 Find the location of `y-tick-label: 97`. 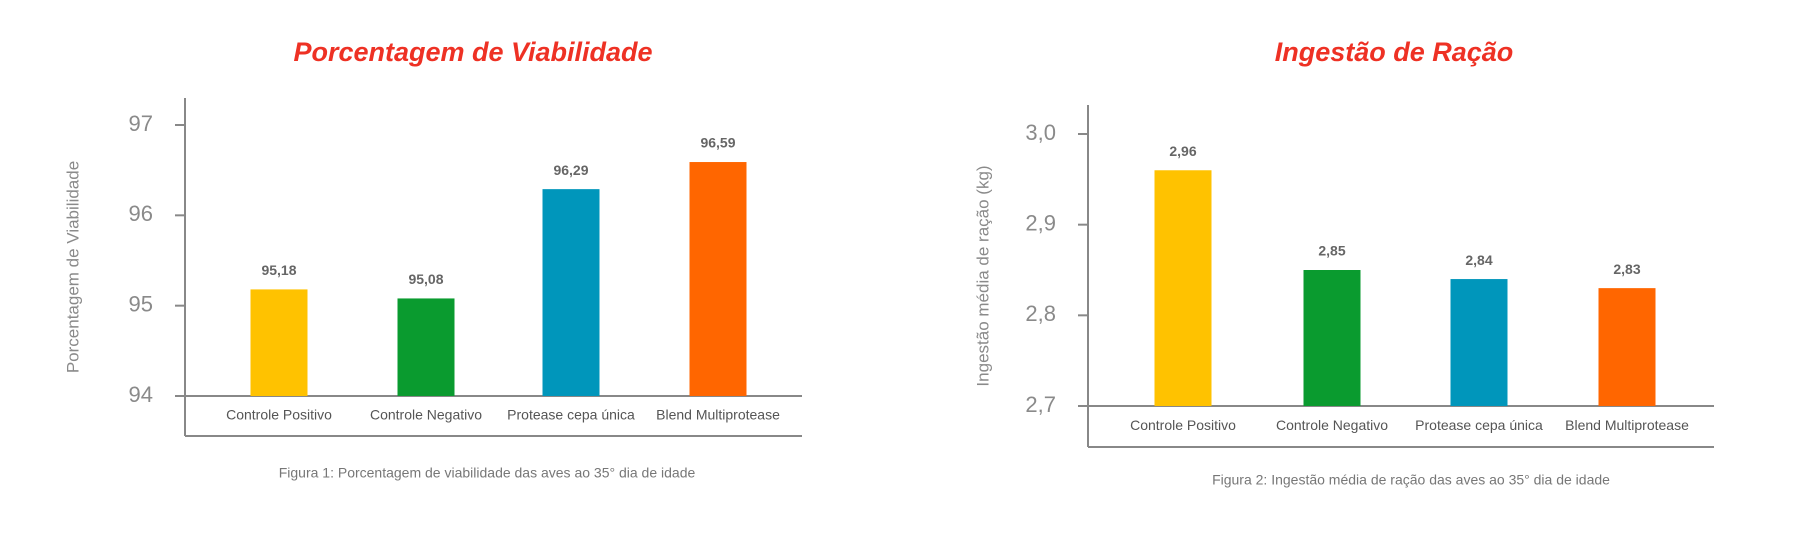

y-tick-label: 97 is located at coordinates (141, 123).